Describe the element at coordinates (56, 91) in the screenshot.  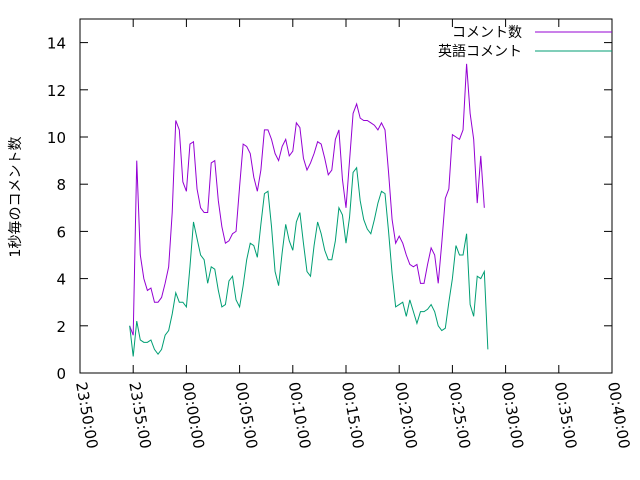
I see `y-tick-label: 12` at that location.